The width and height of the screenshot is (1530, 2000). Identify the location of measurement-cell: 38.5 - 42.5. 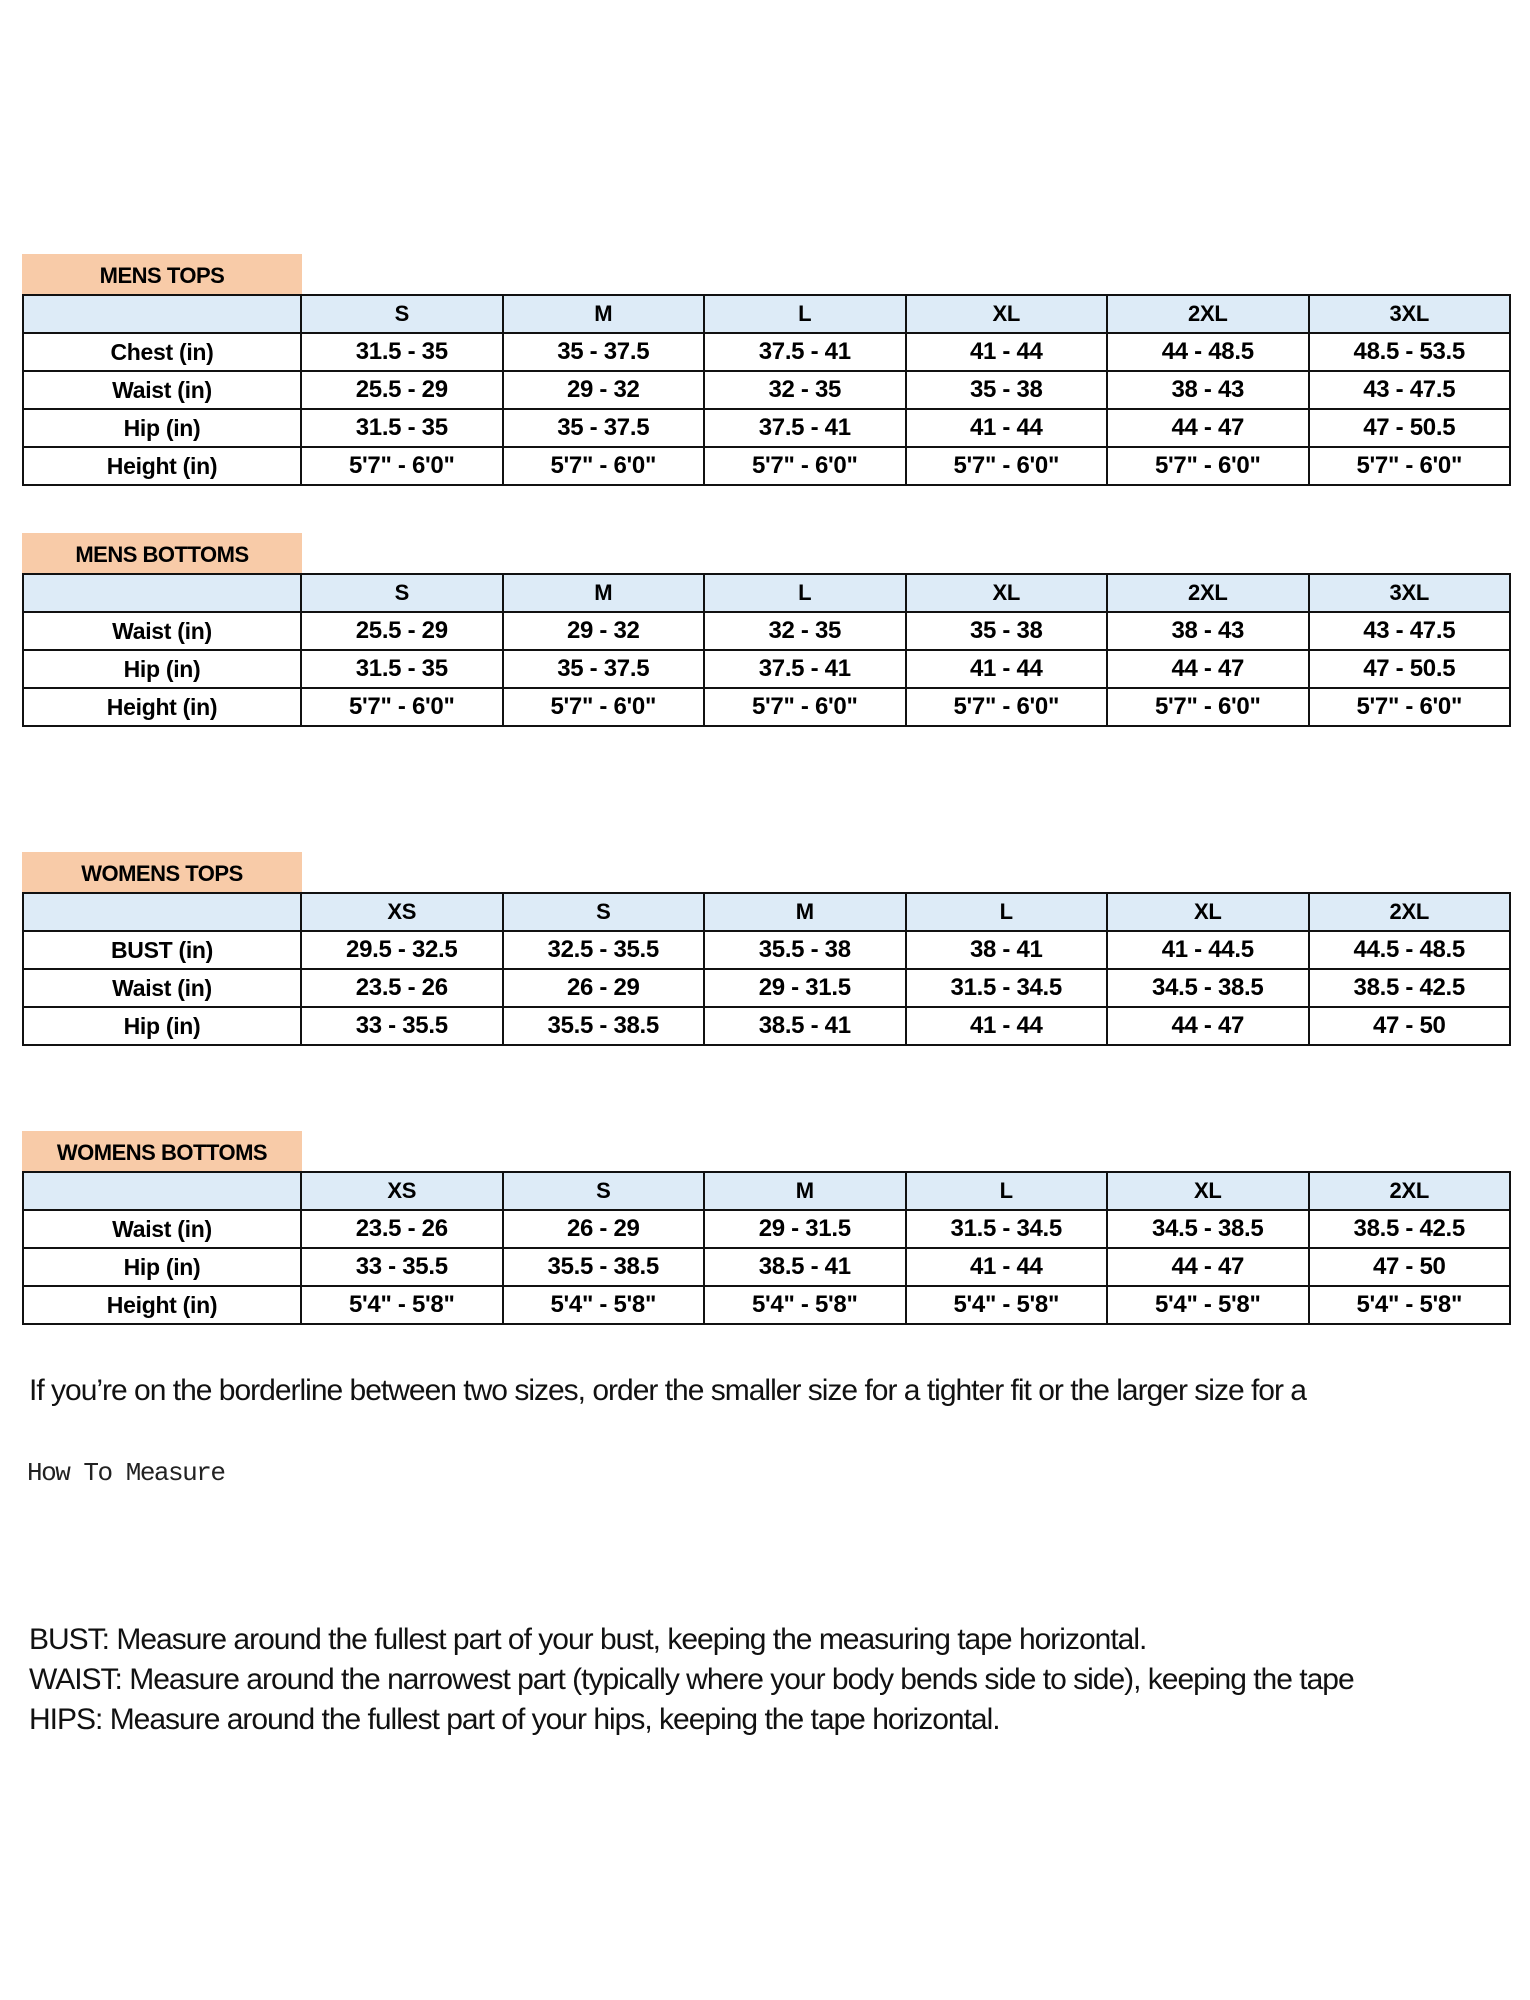
(1409, 988).